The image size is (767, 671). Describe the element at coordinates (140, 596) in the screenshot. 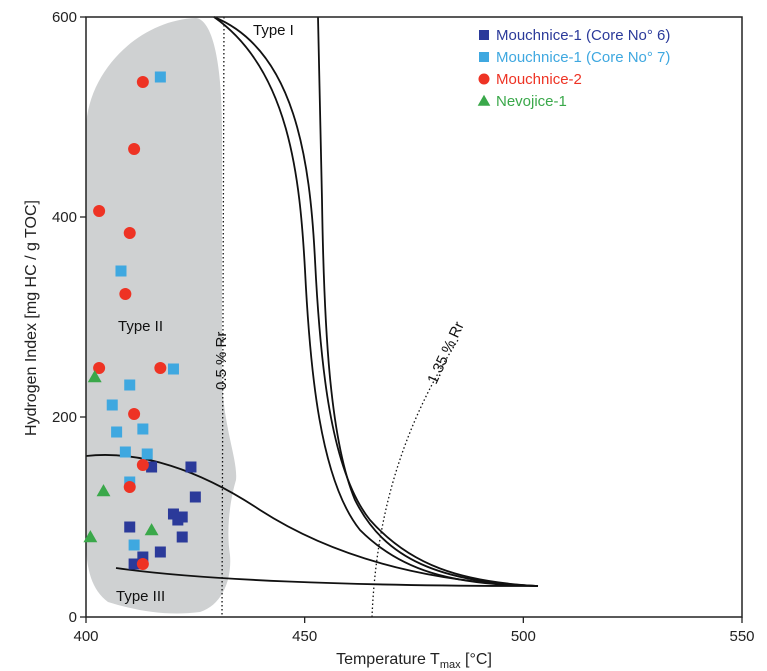

I see `type-iii-label: Type III` at that location.